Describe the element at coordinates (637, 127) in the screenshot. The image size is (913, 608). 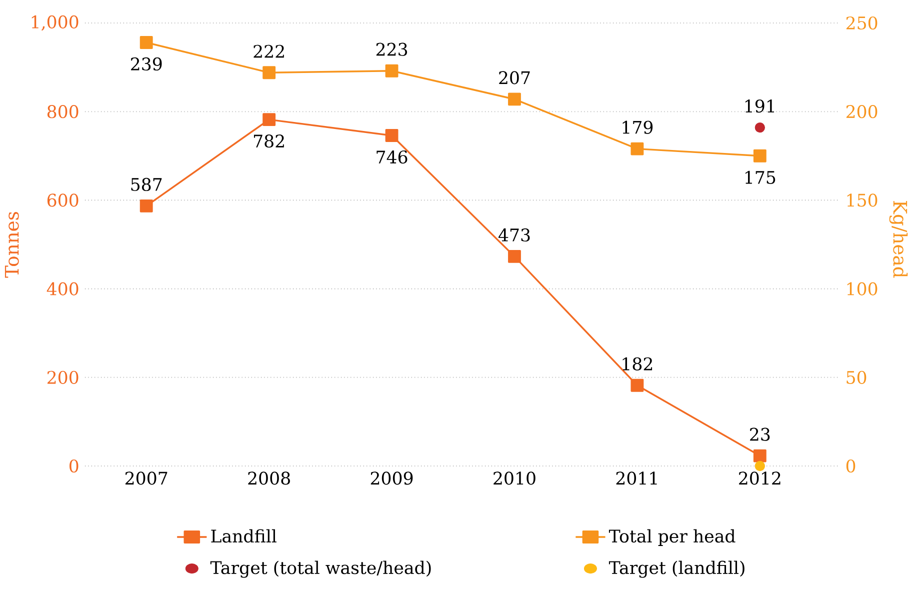
I see `data-label: 179` at that location.